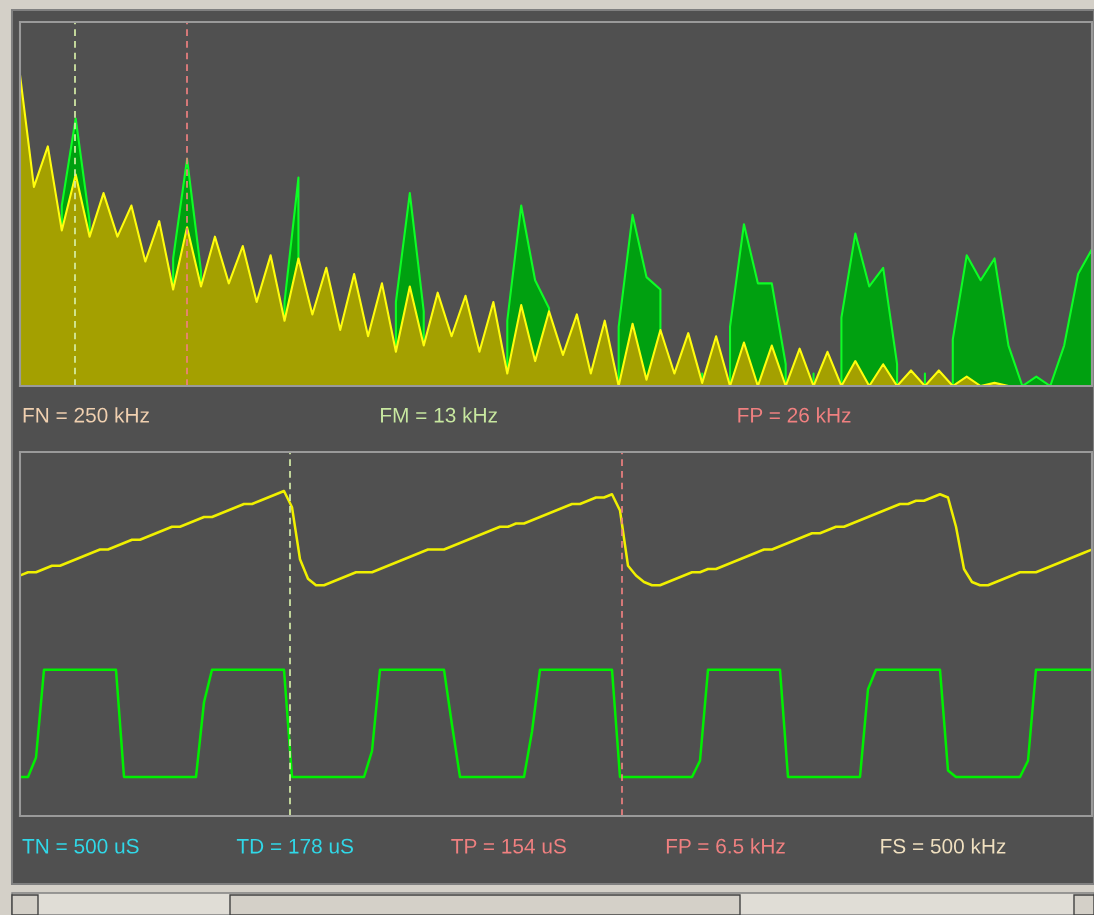 The width and height of the screenshot is (1094, 915). I want to click on text: FP = 6.5 kHz, so click(725, 846).